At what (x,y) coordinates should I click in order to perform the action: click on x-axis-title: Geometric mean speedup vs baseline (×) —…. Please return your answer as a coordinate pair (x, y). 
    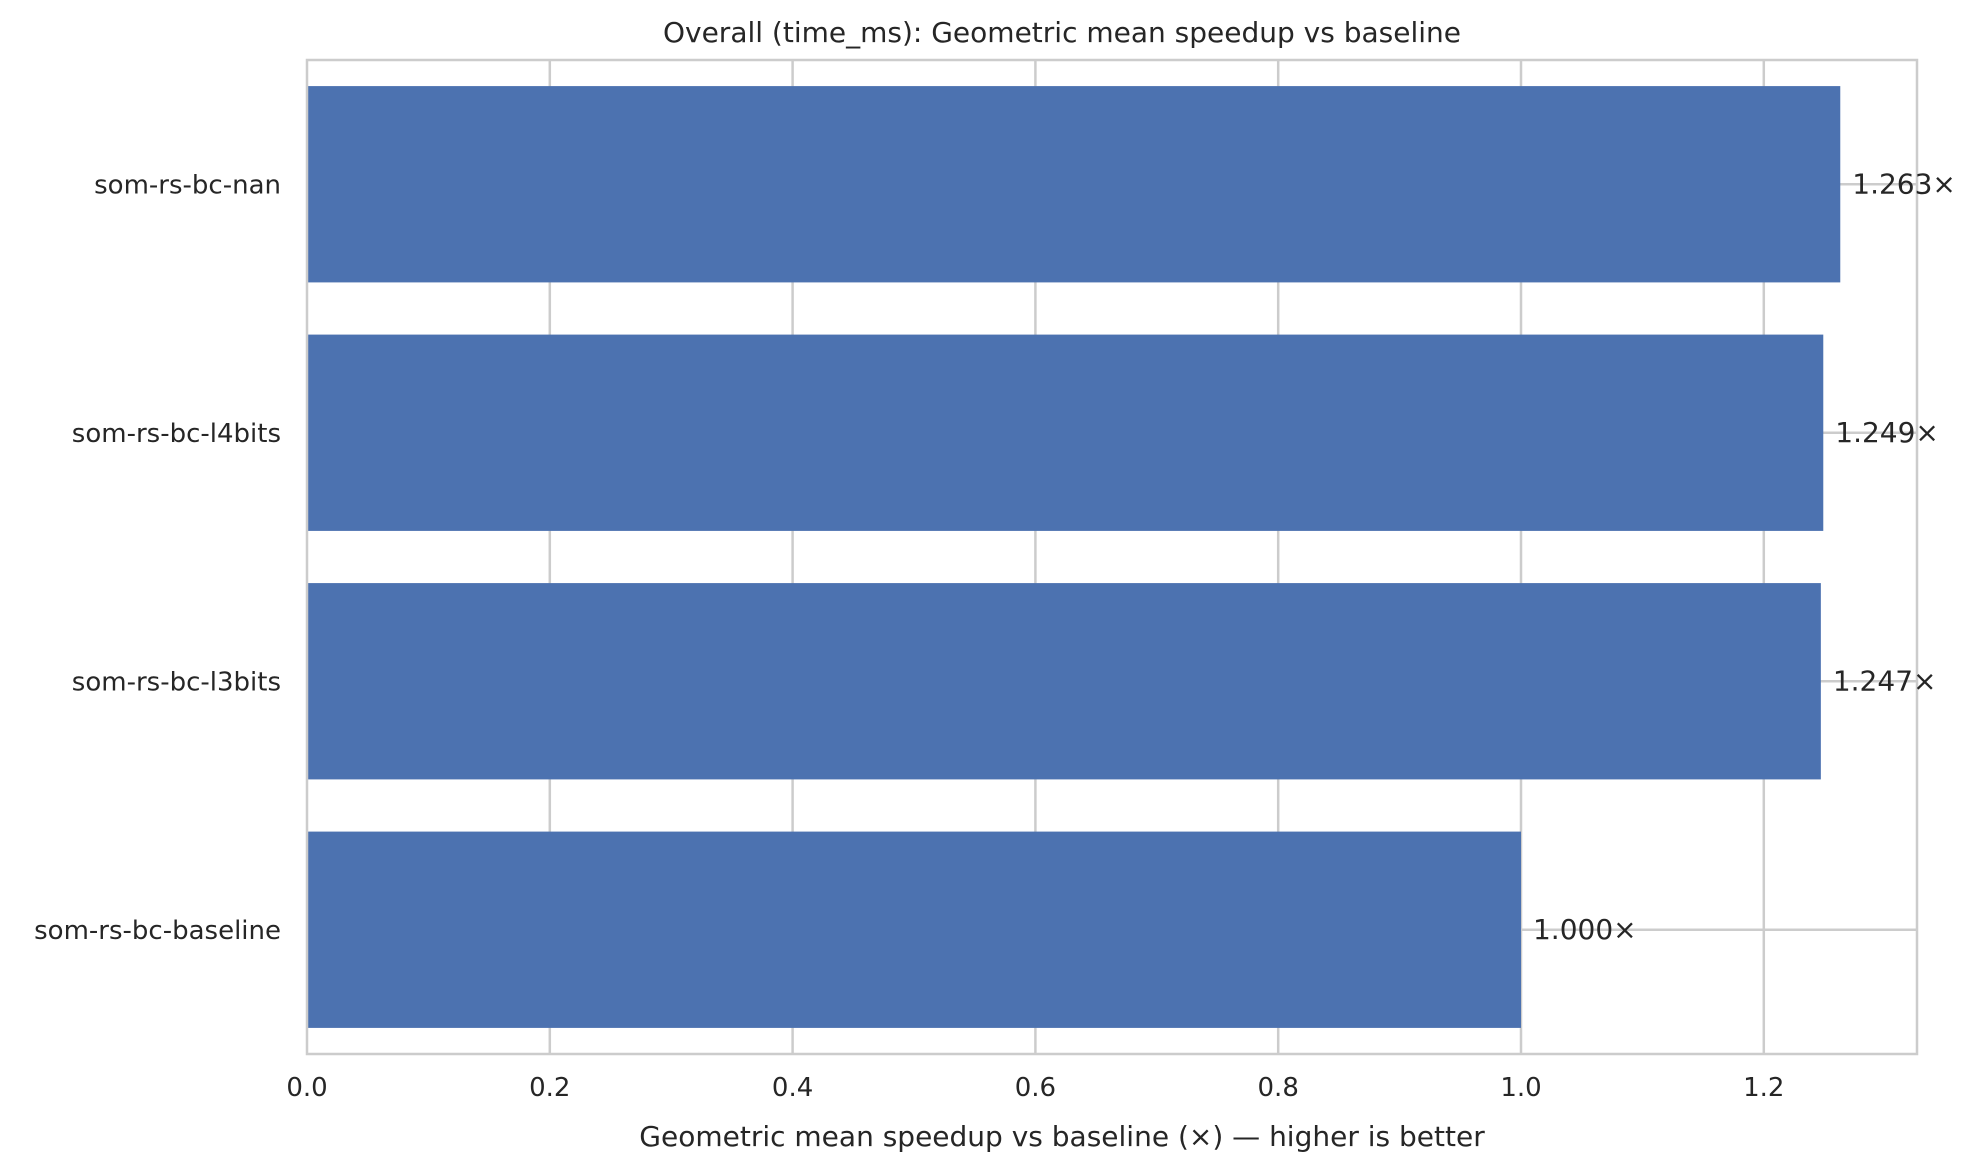
    Looking at the image, I should click on (1062, 1136).